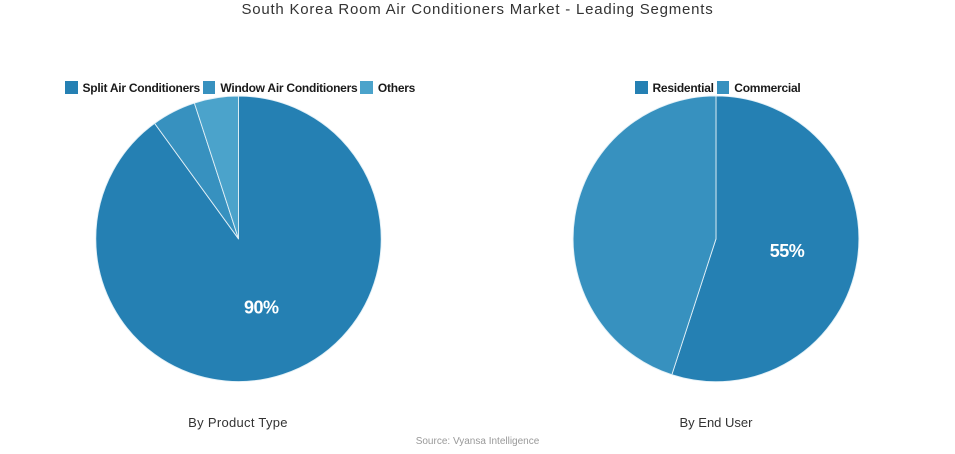  What do you see at coordinates (787, 251) in the screenshot?
I see `svg-text: 55%` at bounding box center [787, 251].